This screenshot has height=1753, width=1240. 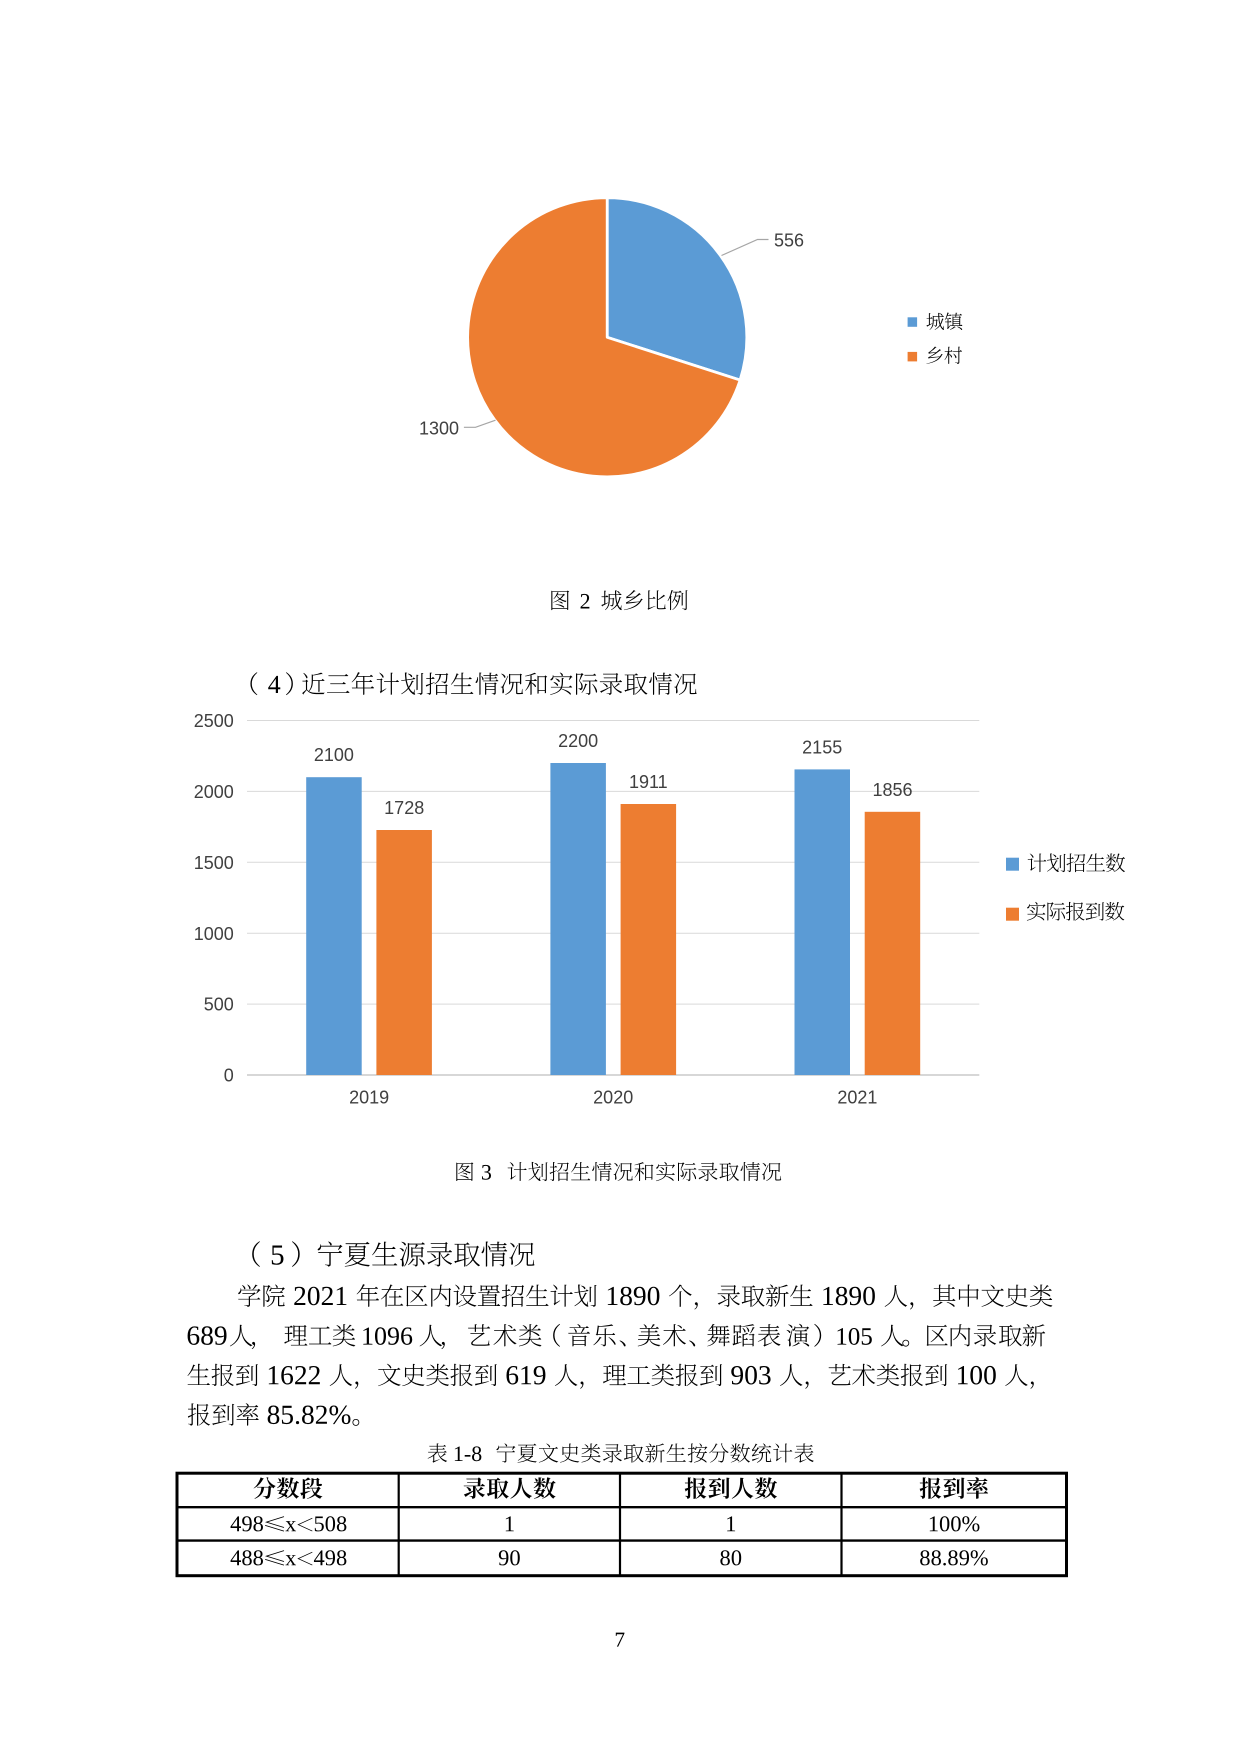 What do you see at coordinates (334, 755) in the screenshot?
I see `svg-text: 2100` at bounding box center [334, 755].